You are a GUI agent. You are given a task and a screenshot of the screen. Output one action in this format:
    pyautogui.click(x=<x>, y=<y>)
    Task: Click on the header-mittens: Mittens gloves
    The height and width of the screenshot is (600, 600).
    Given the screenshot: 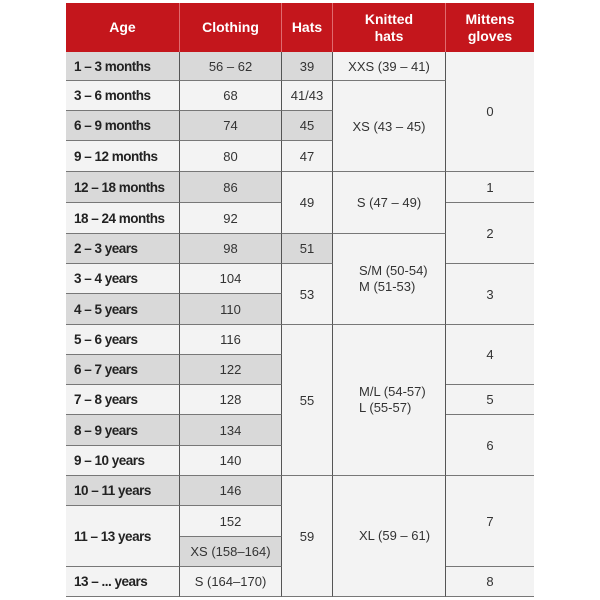 What is the action you would take?
    pyautogui.click(x=490, y=27)
    